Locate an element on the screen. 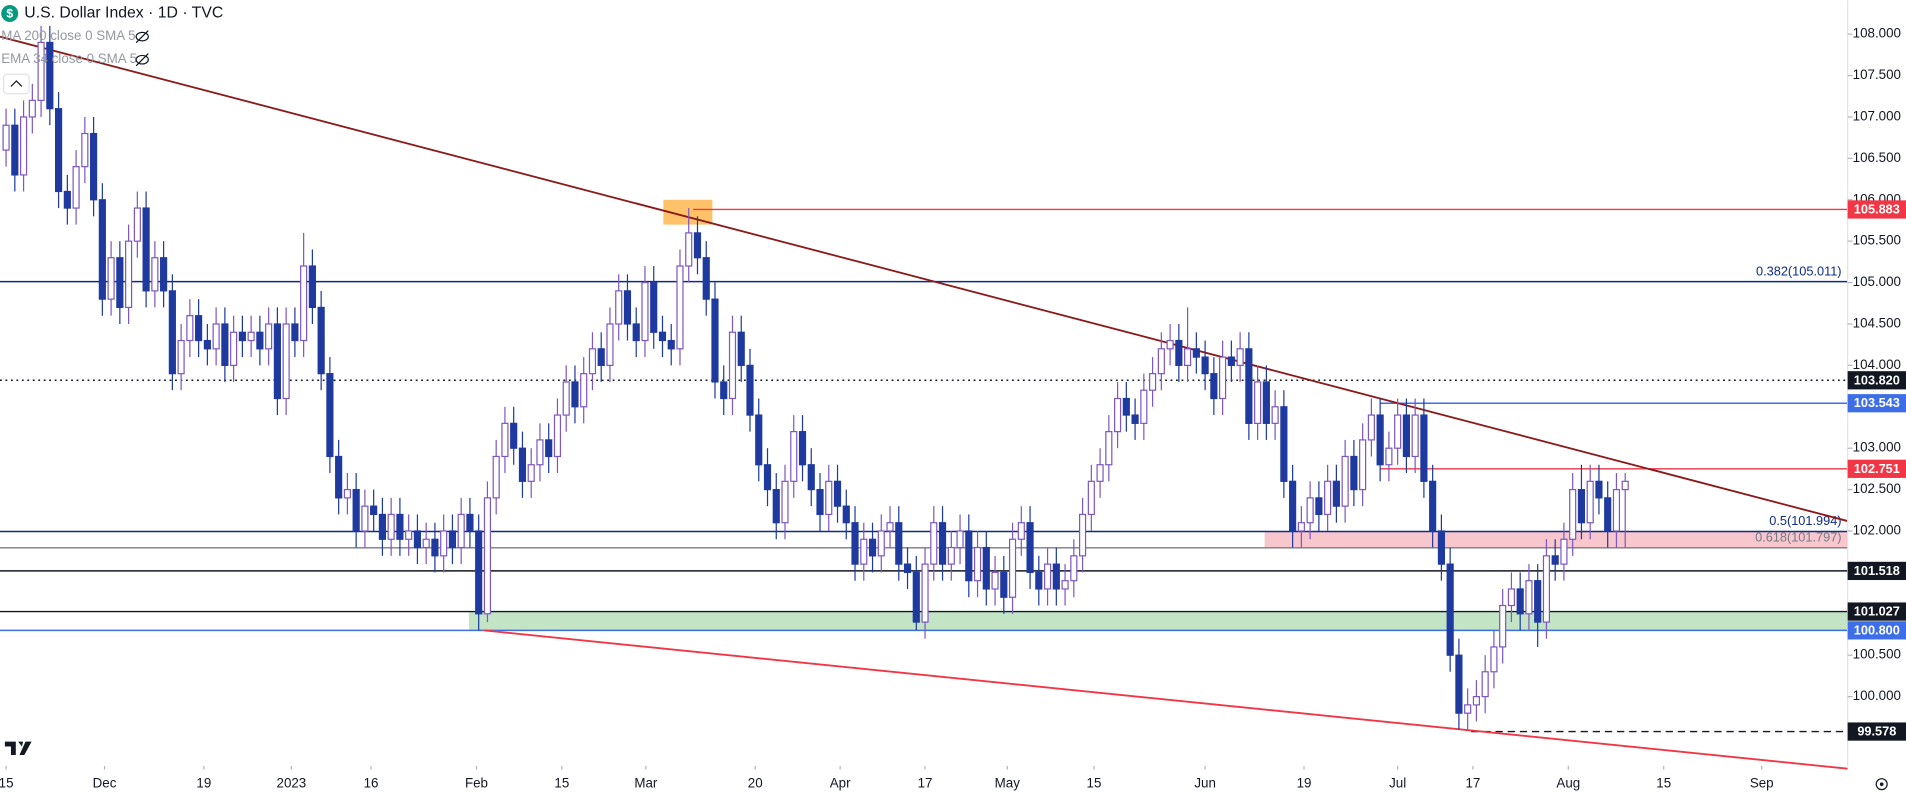  x-tick-label: 16 is located at coordinates (371, 783).